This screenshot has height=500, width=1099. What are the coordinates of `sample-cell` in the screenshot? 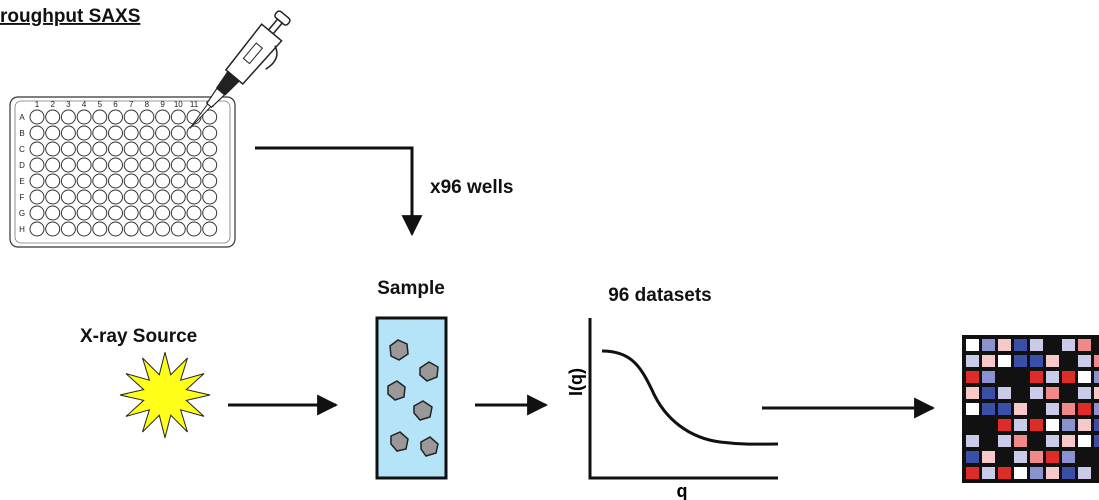 It's located at (411, 398).